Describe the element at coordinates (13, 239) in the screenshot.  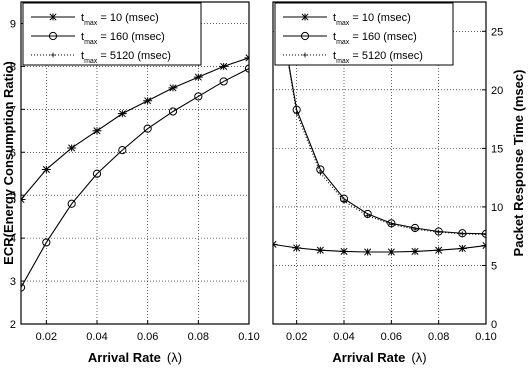
I see `y-tick-label: 4` at that location.